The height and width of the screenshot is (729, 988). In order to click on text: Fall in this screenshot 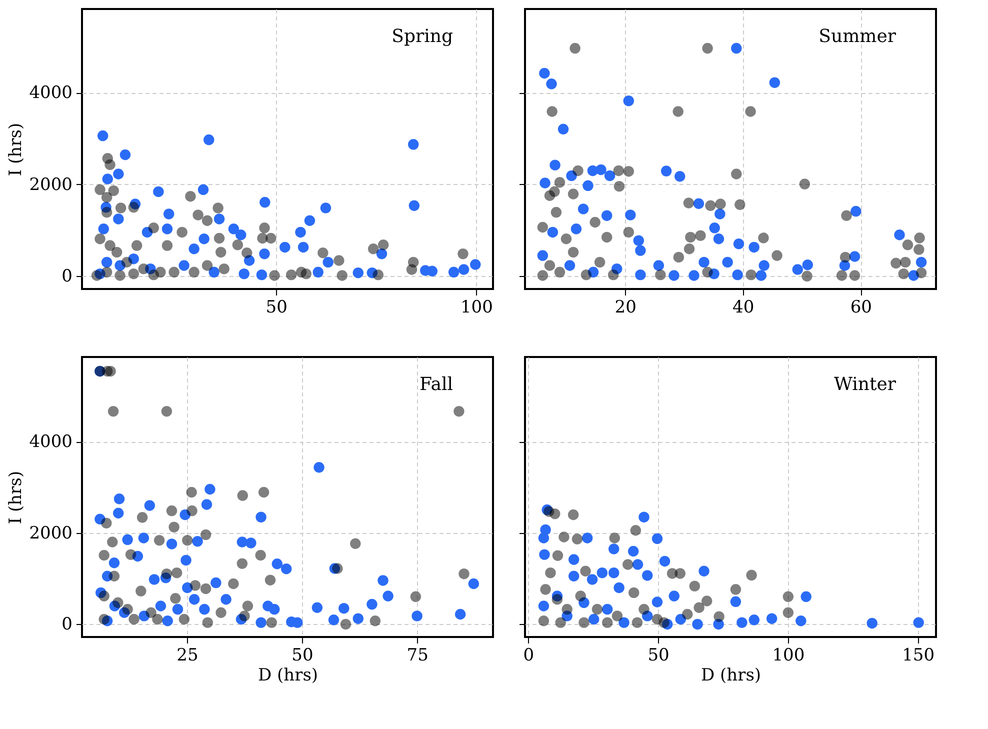, I will do `click(436, 384)`.